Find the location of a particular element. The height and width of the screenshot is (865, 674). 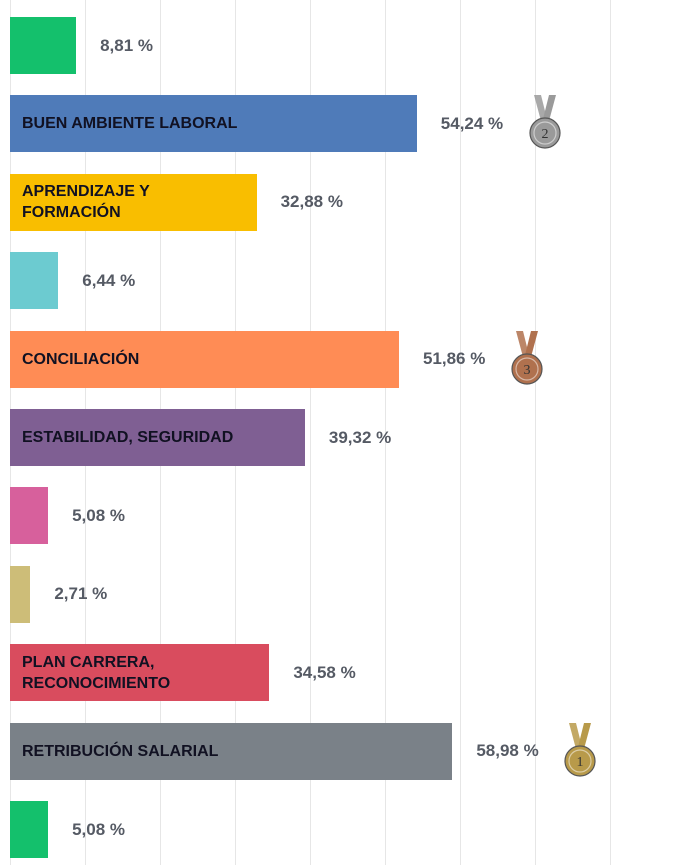

medal-rank: 3 is located at coordinates (526, 370).